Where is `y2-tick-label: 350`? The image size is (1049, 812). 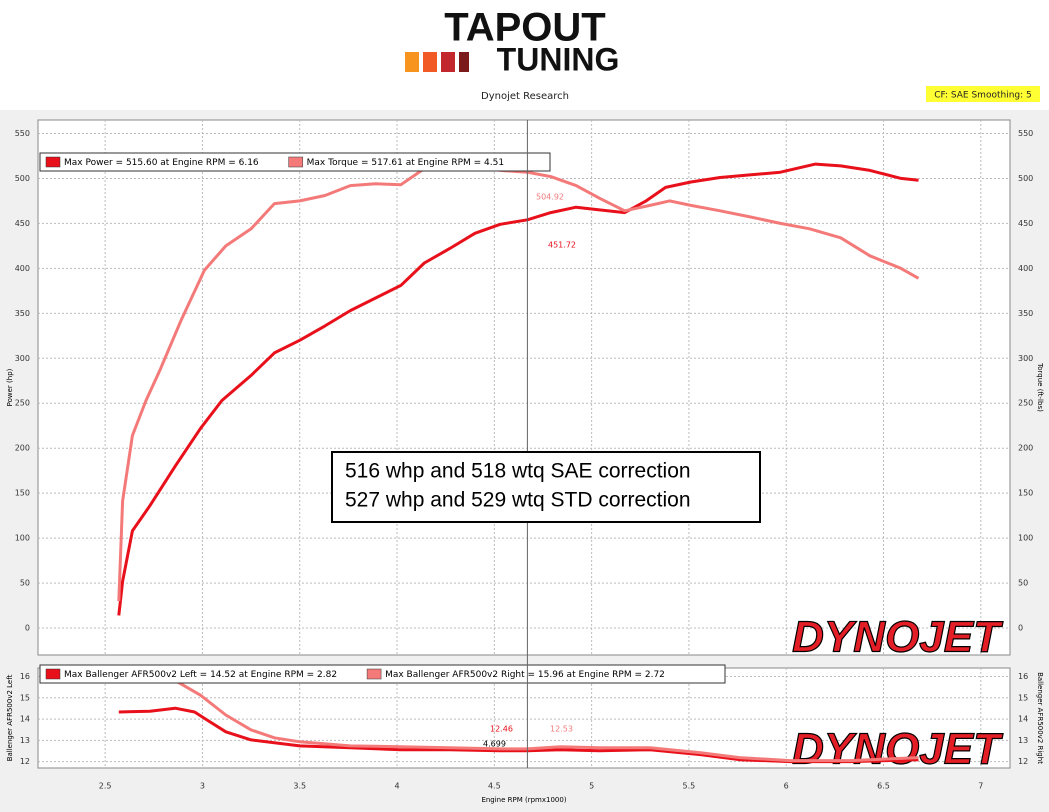 y2-tick-label: 350 is located at coordinates (1025, 313).